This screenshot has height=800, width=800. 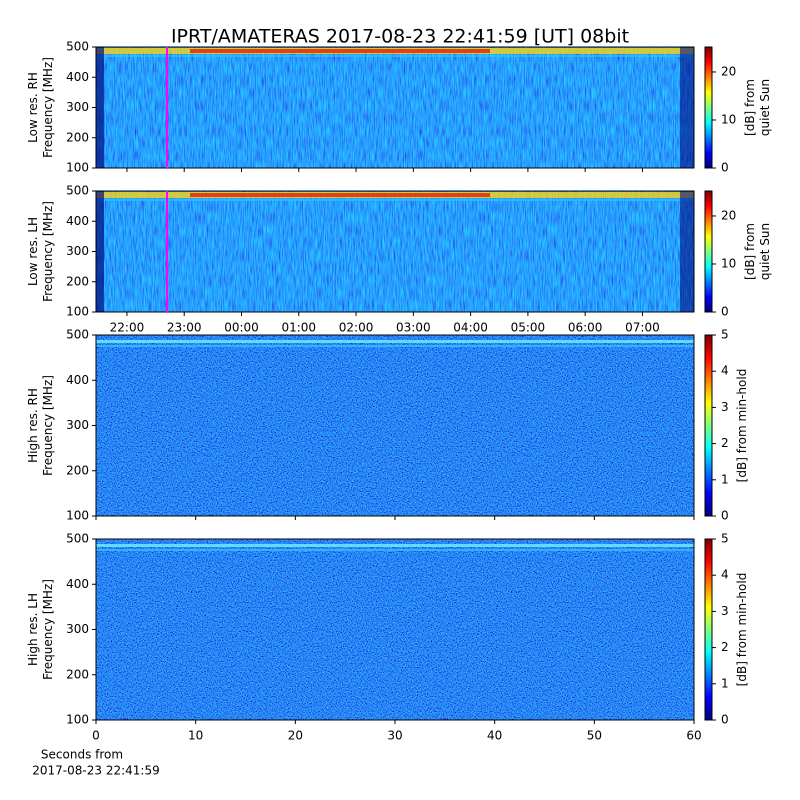 I want to click on x-tick-label: 30, so click(x=394, y=736).